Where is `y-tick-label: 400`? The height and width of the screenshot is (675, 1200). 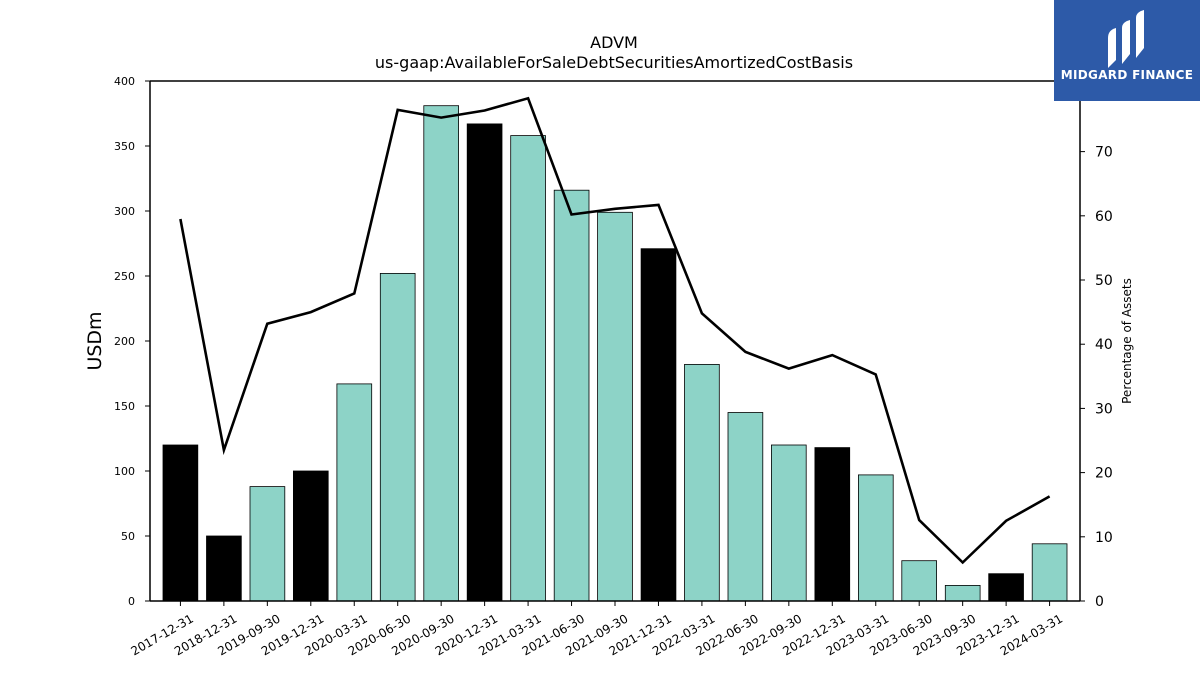 y-tick-label: 400 is located at coordinates (124, 81).